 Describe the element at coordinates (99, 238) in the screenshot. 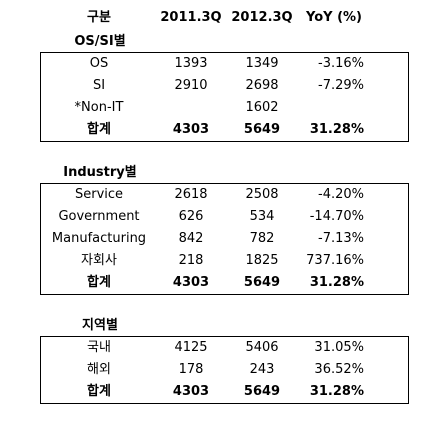

I see `row-label: Manufacturing` at that location.